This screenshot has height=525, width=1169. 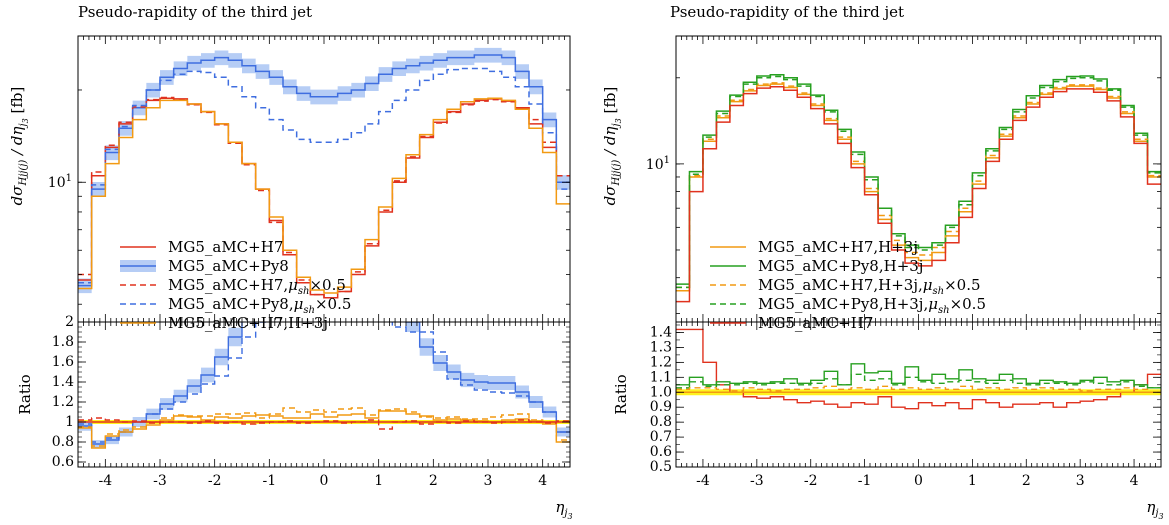 I want to click on legend-label: MG5_aMC+Py8,H+3j,μsh×0.5, so click(x=872, y=305).